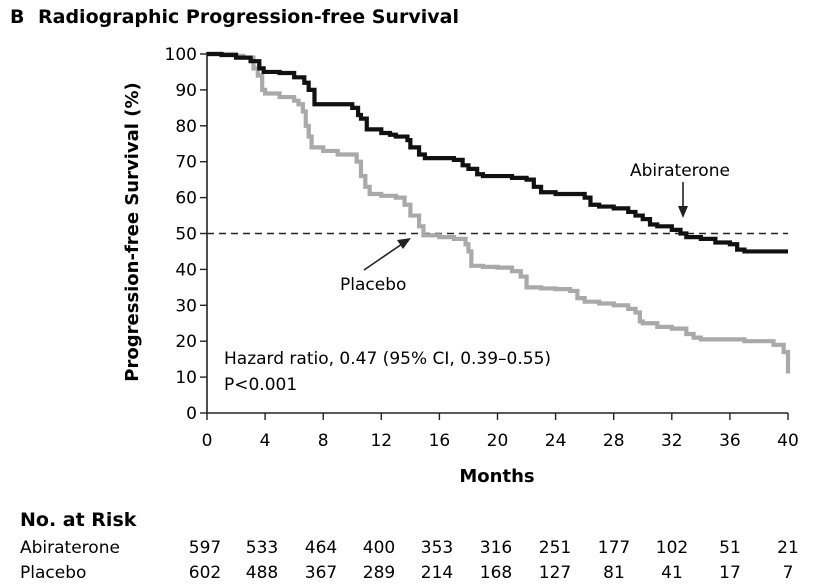 Image resolution: width=816 pixels, height=586 pixels. What do you see at coordinates (265, 441) in the screenshot?
I see `x-tick-label-4: 4` at bounding box center [265, 441].